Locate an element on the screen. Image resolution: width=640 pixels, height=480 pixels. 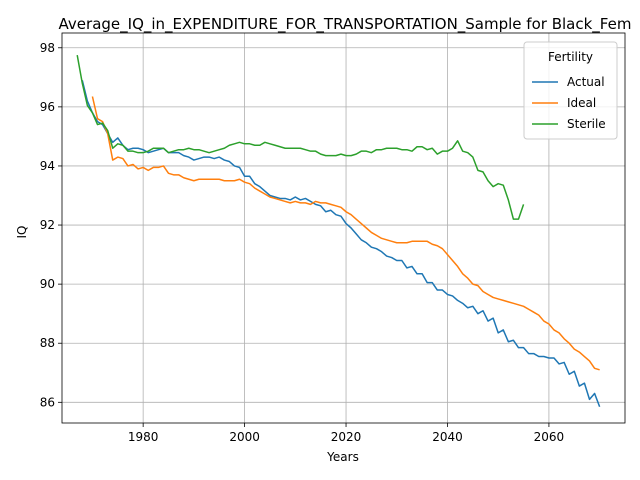
x-tick-label: 2000 is located at coordinates (244, 437).